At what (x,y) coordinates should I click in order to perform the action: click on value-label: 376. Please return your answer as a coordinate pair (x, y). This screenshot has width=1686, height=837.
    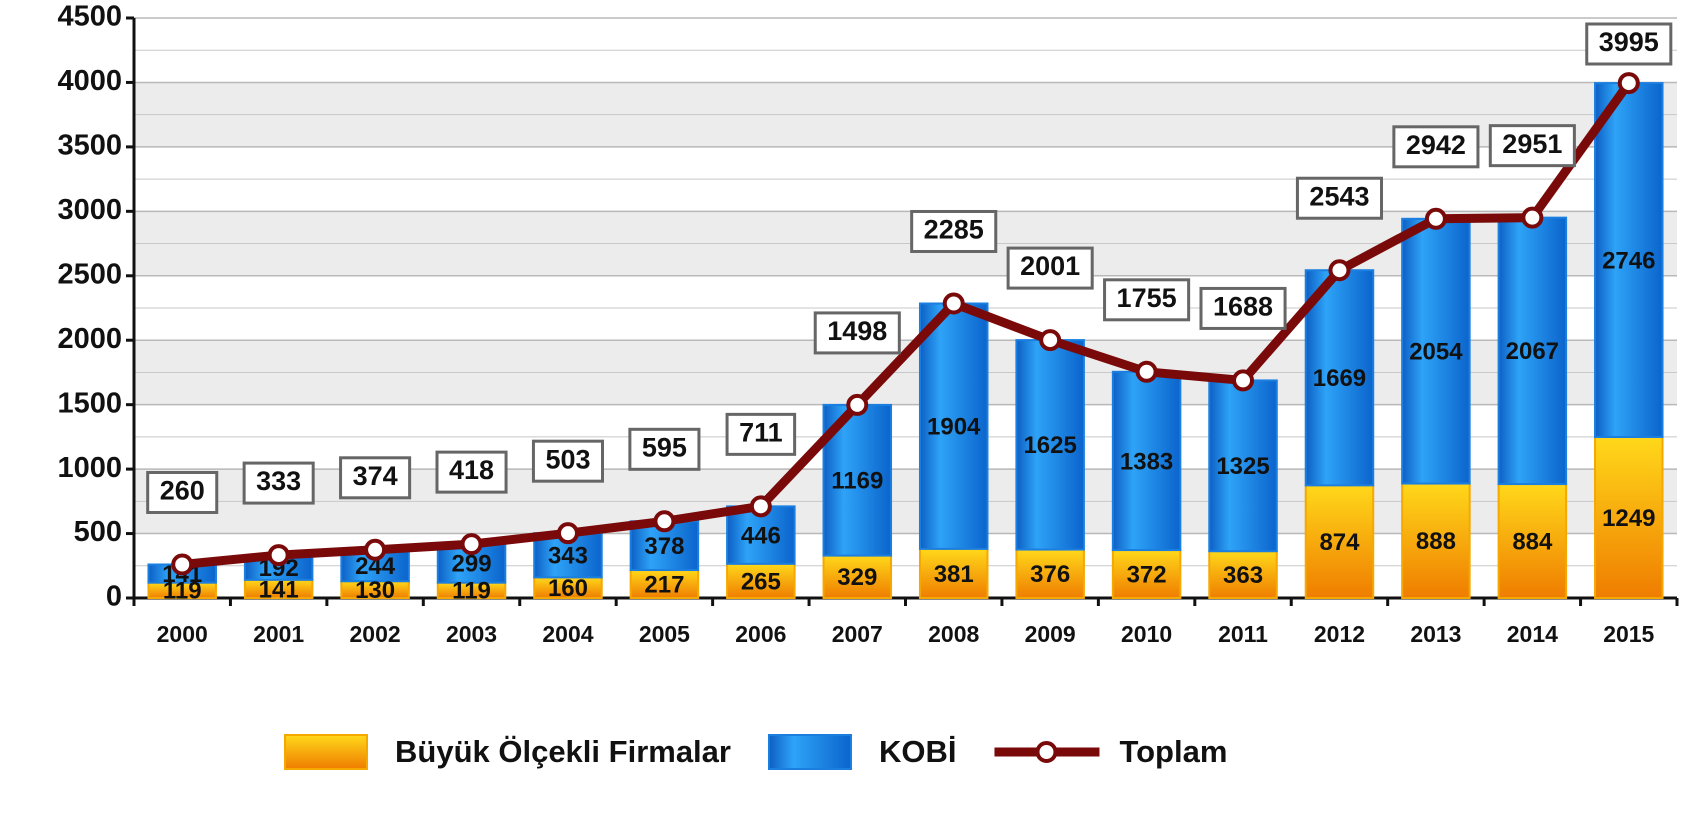
    Looking at the image, I should click on (1050, 574).